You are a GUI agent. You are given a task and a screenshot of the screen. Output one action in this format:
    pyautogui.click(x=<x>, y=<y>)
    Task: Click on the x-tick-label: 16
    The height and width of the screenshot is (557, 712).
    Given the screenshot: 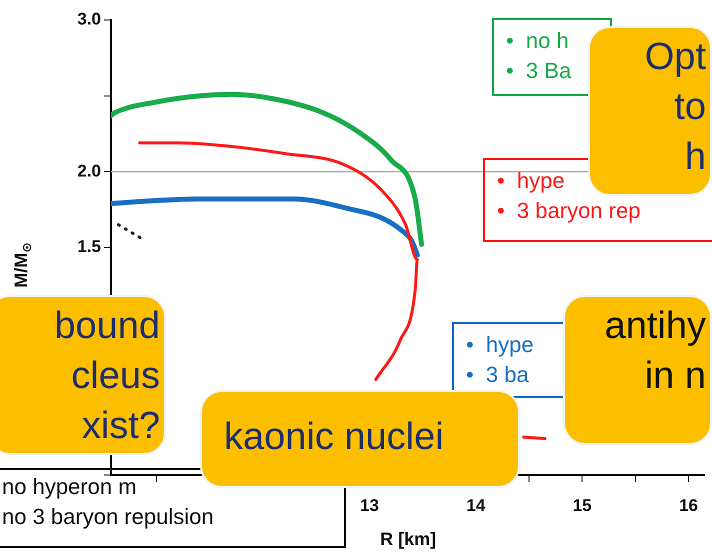 What is the action you would take?
    pyautogui.click(x=688, y=505)
    